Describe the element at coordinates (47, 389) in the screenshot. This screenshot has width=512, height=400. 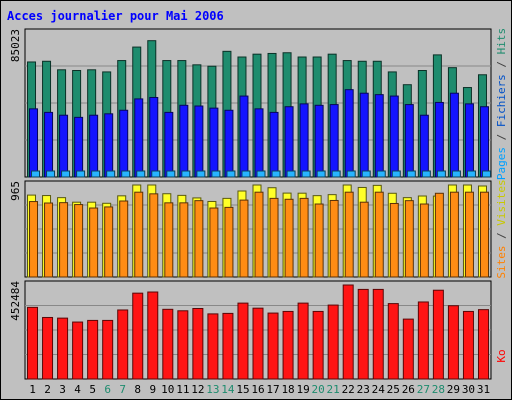
I see `x-tick-label-day-2: 2` at that location.